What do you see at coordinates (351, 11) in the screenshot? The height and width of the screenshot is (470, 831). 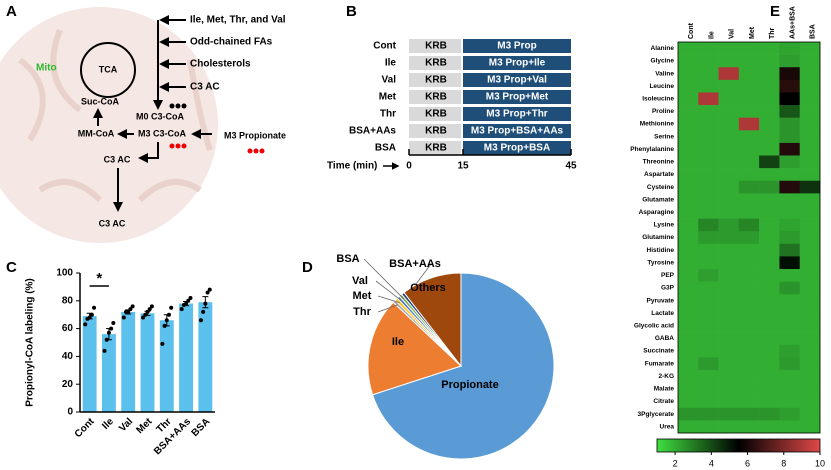 I see `panel-letter: B` at bounding box center [351, 11].